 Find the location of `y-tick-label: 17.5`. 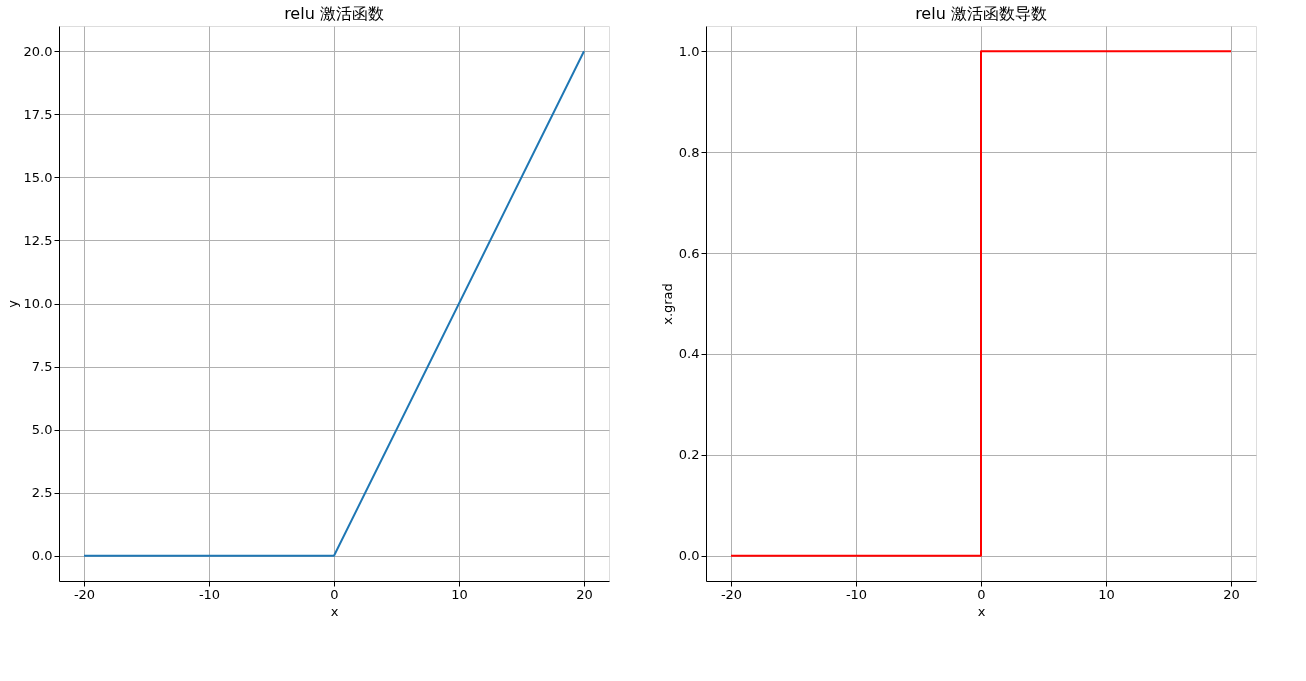

y-tick-label: 17.5 is located at coordinates (38, 114).